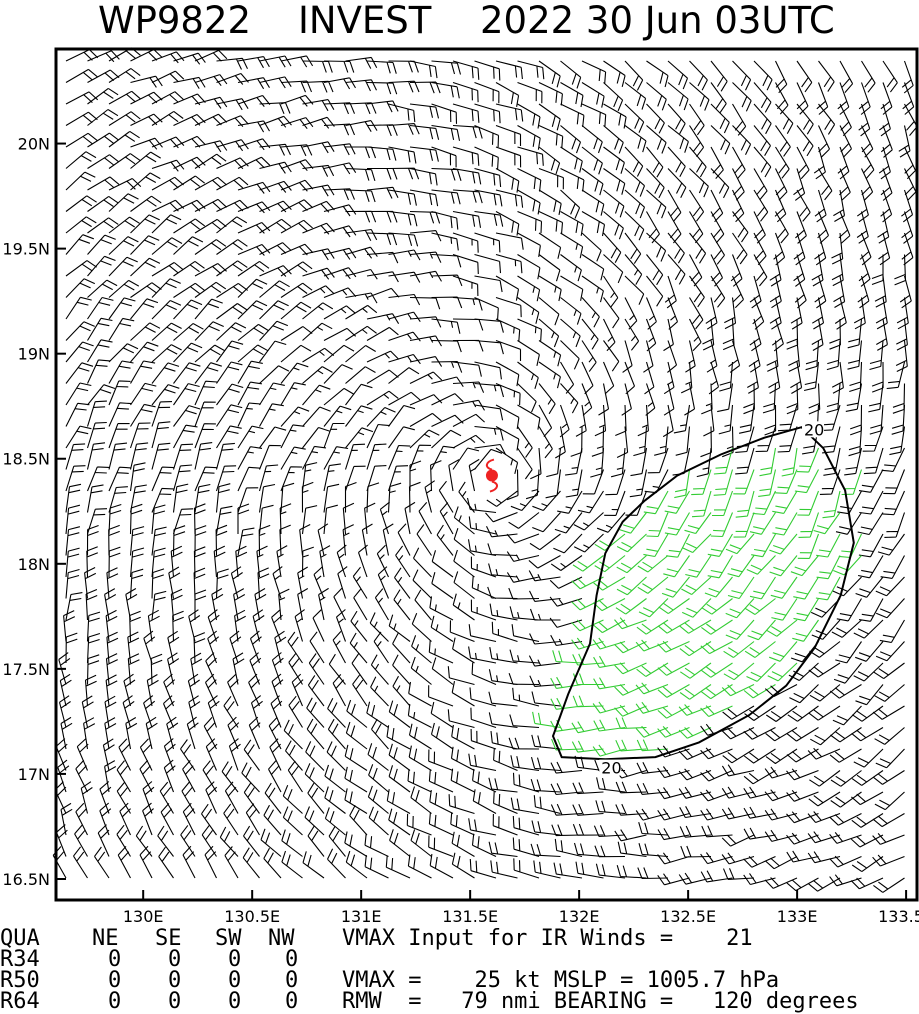  Describe the element at coordinates (34, 354) in the screenshot. I see `lat-tick-label: 19N` at that location.